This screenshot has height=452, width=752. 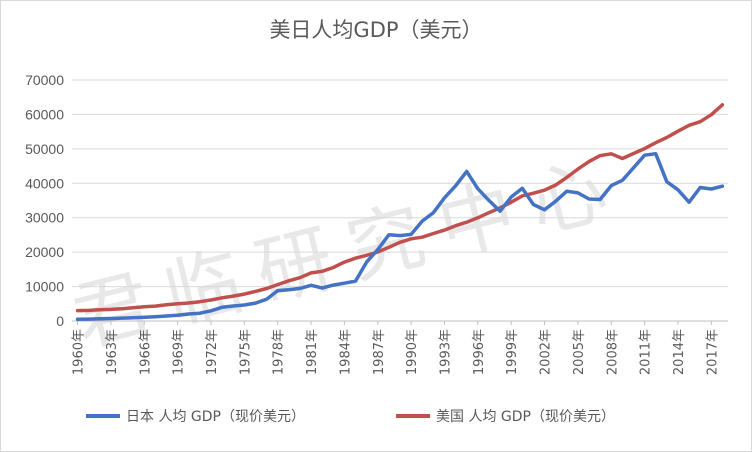 What do you see at coordinates (412, 352) in the screenshot?
I see `x-tick-label: 1990年` at bounding box center [412, 352].